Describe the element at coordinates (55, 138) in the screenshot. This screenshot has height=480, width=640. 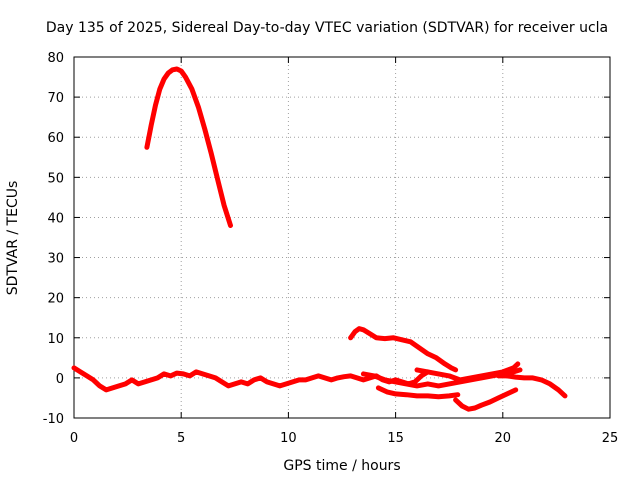
I see `y-tick-label: 60` at that location.